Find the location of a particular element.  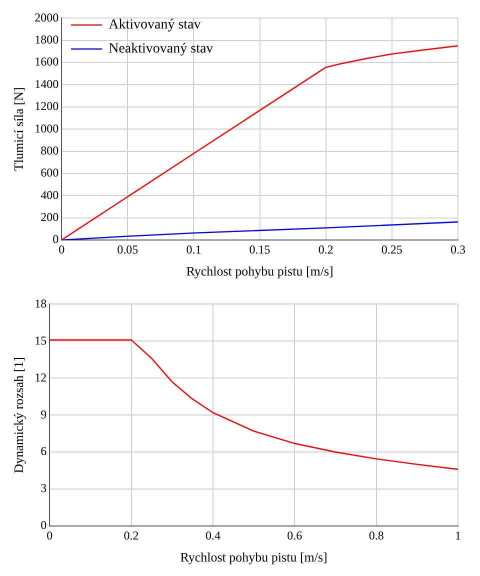

y-tick-label: 800 is located at coordinates (49, 150).